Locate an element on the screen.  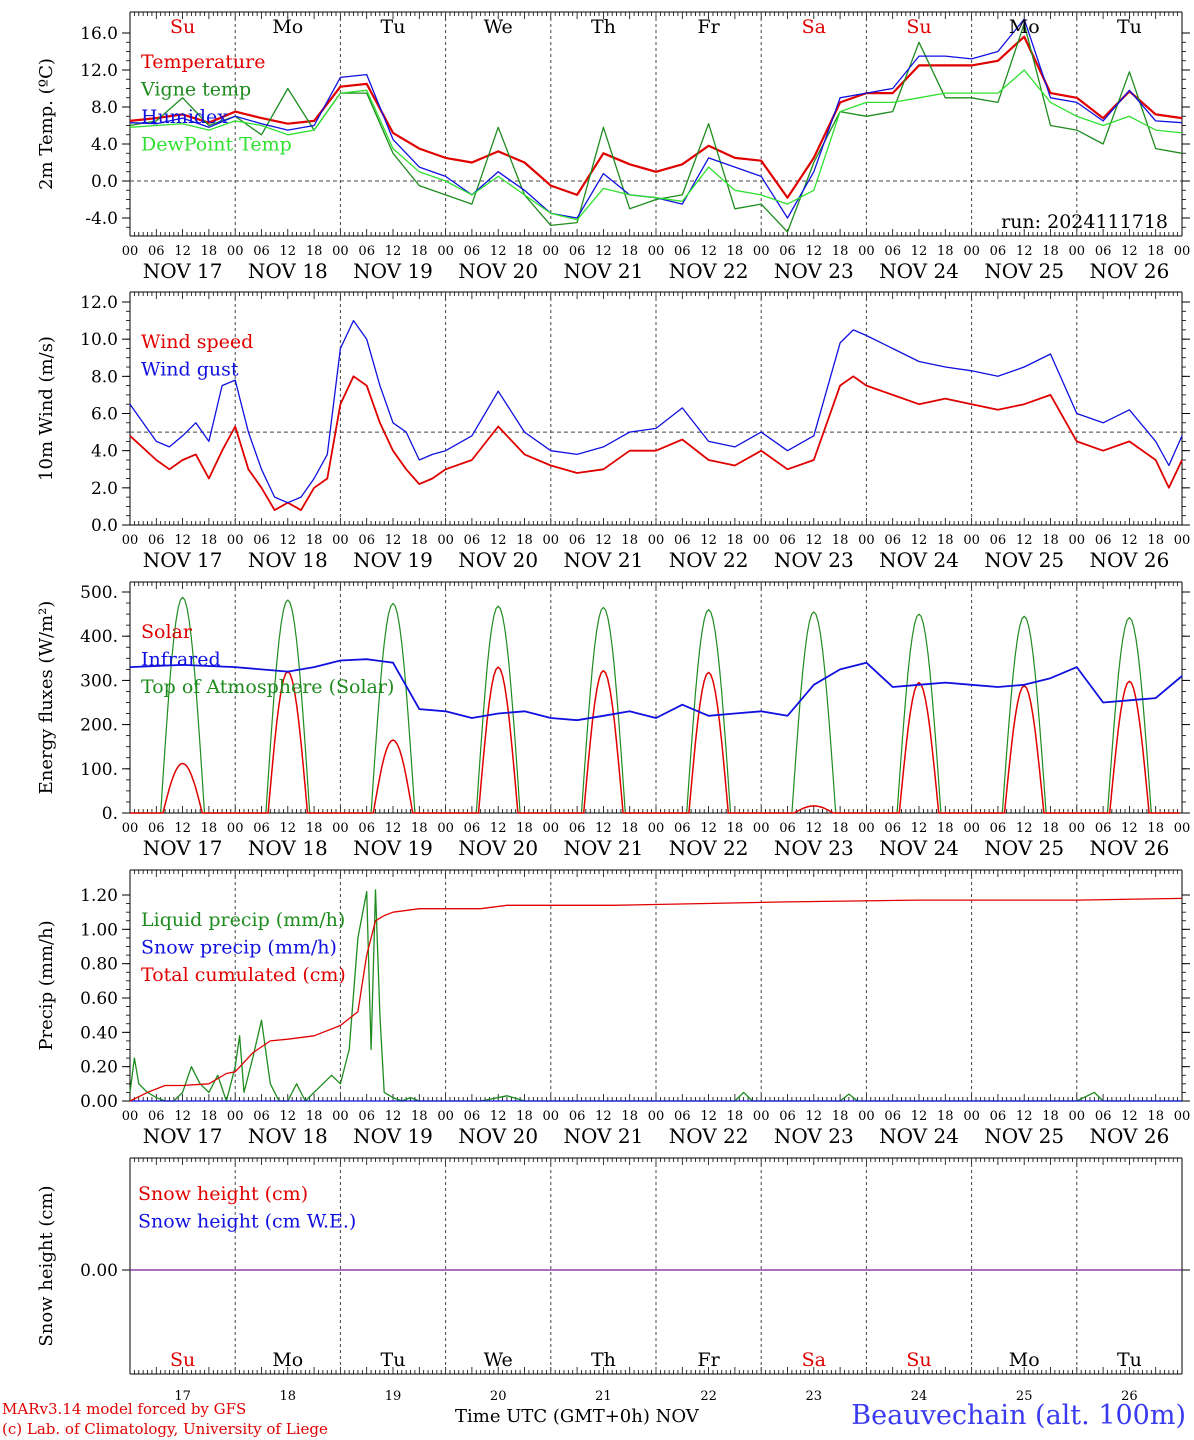
series-line-vigne-temp is located at coordinates (656, 128).